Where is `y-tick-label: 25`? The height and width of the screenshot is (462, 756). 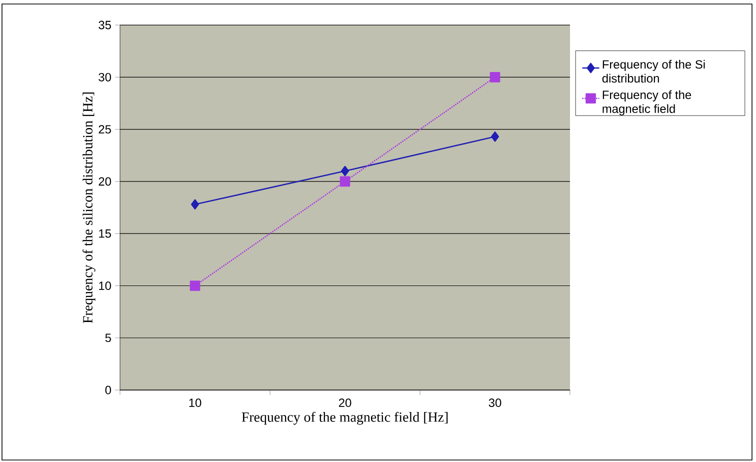 y-tick-label: 25 is located at coordinates (104, 129).